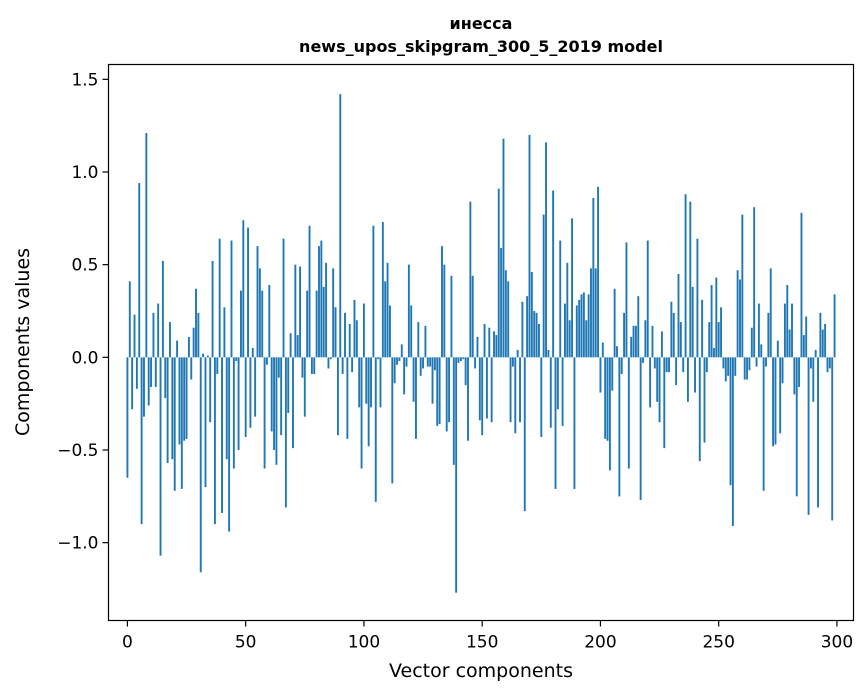 This screenshot has width=867, height=696. I want to click on x-tick-label: 300, so click(837, 643).